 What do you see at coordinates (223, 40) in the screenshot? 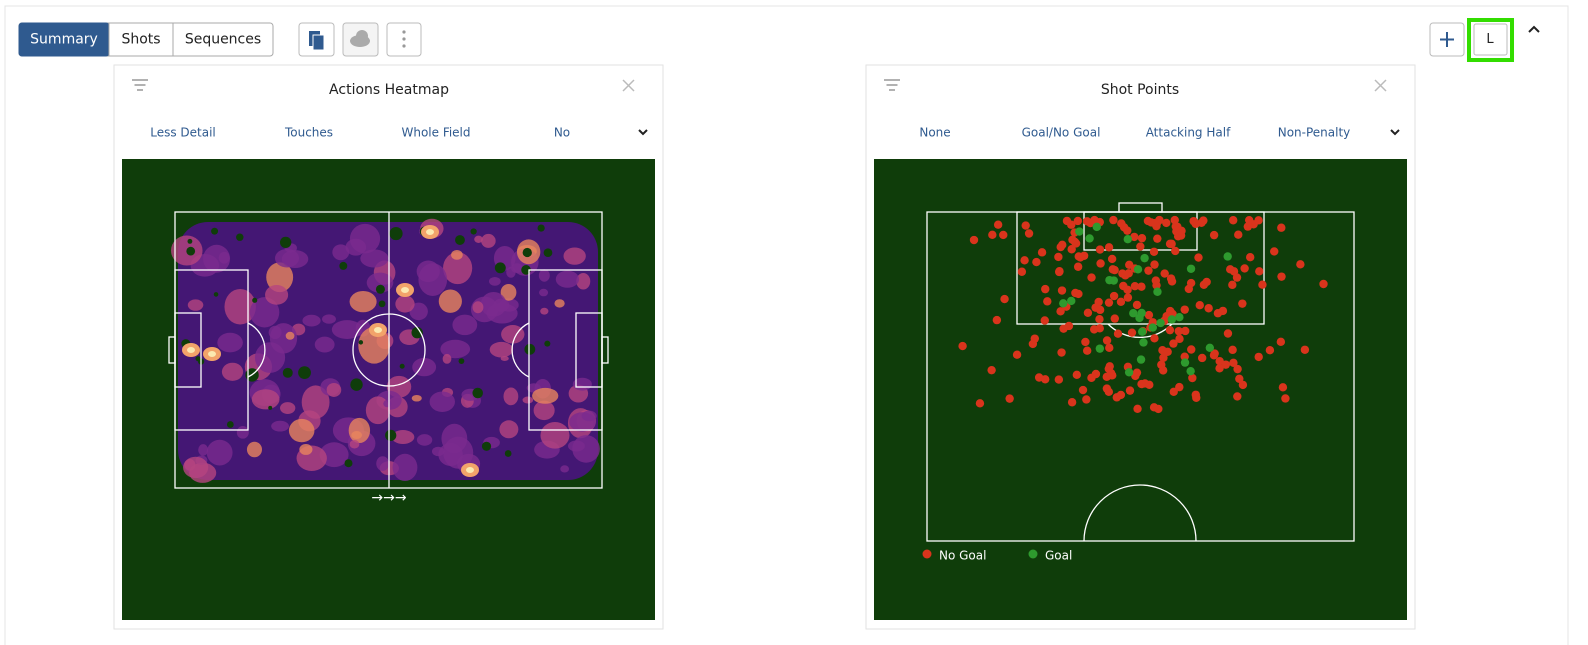
I see `tab: Sequences` at bounding box center [223, 40].